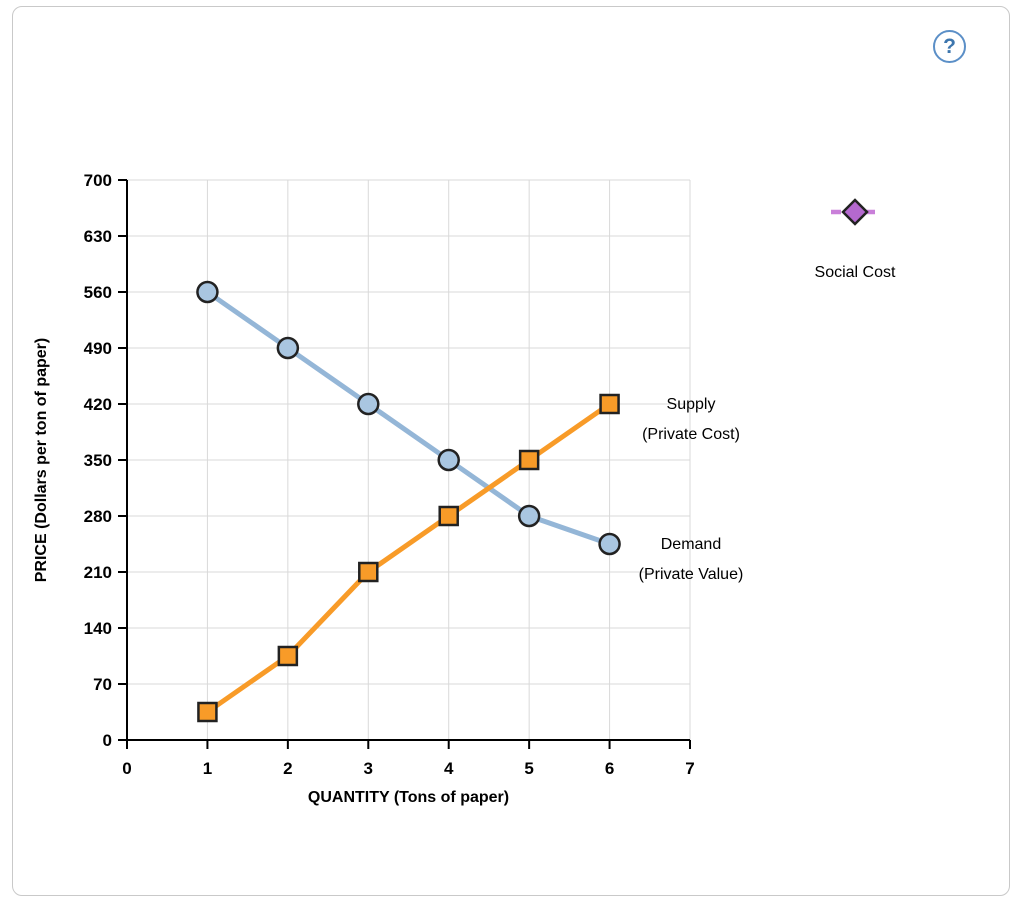  Describe the element at coordinates (691, 404) in the screenshot. I see `supply-label-line1: Supply` at that location.